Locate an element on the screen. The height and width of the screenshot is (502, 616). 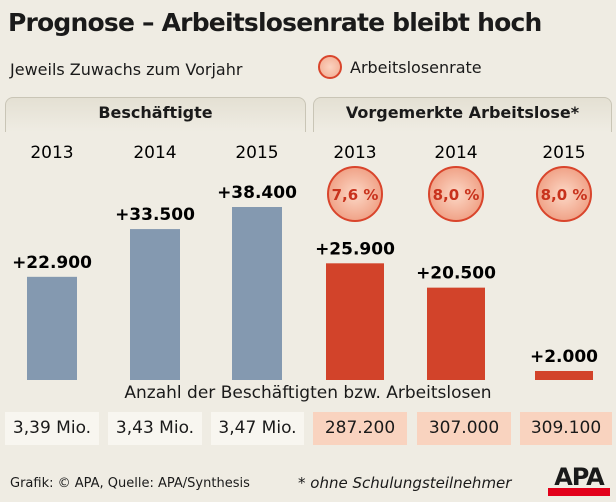
source-text: Grafik: © APA, Quelle: APA/Synthesis is located at coordinates (130, 483).